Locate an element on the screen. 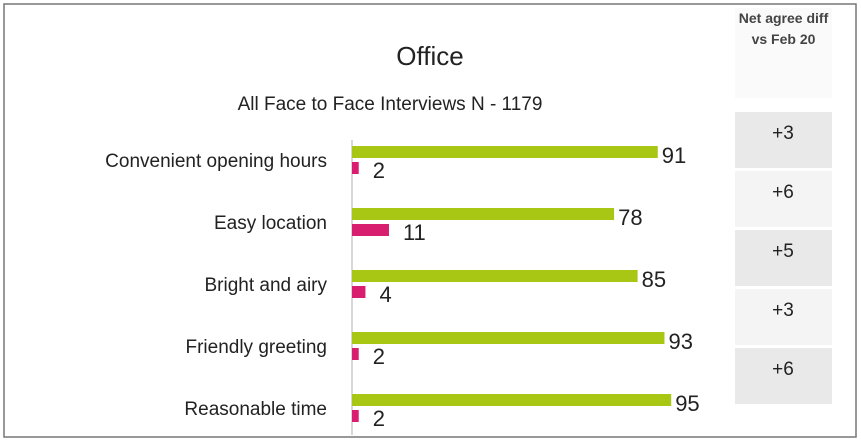 This screenshot has width=861, height=448. category-label: Bright and airy is located at coordinates (265, 285).